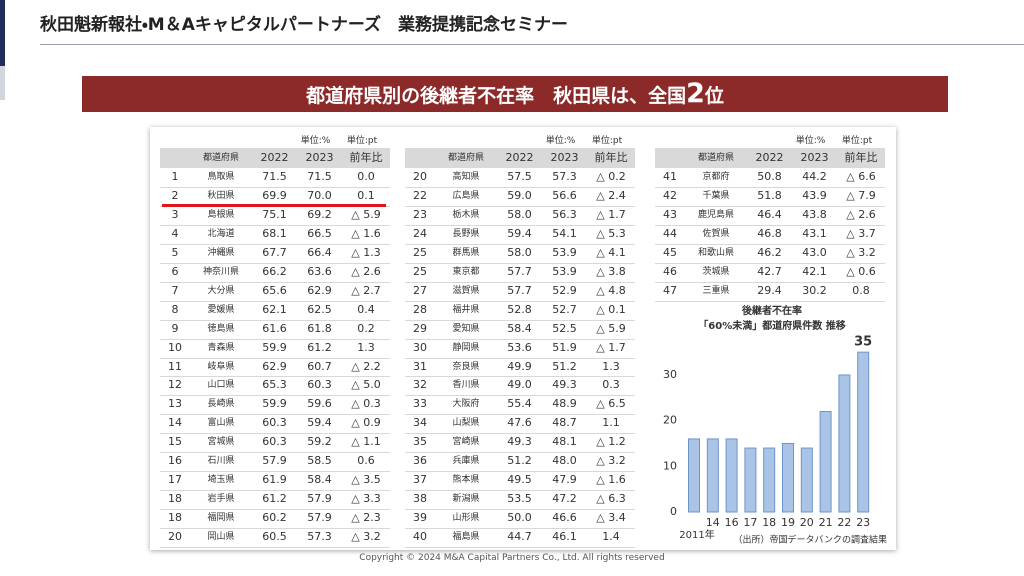 This screenshot has width=1024, height=576. What do you see at coordinates (420, 461) in the screenshot?
I see `table-cell: 36` at bounding box center [420, 461].